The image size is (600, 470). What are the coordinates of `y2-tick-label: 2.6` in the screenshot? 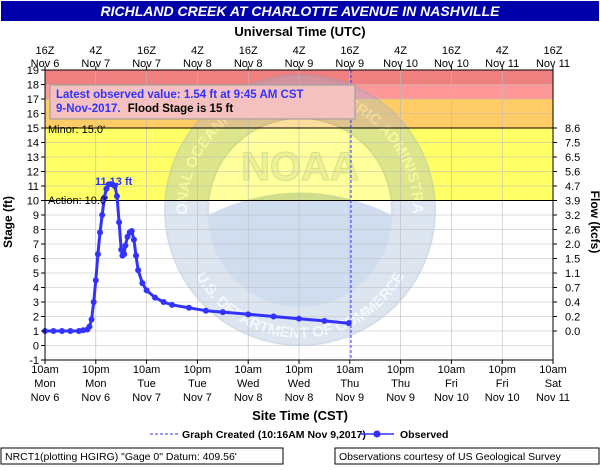 It's located at (572, 231).